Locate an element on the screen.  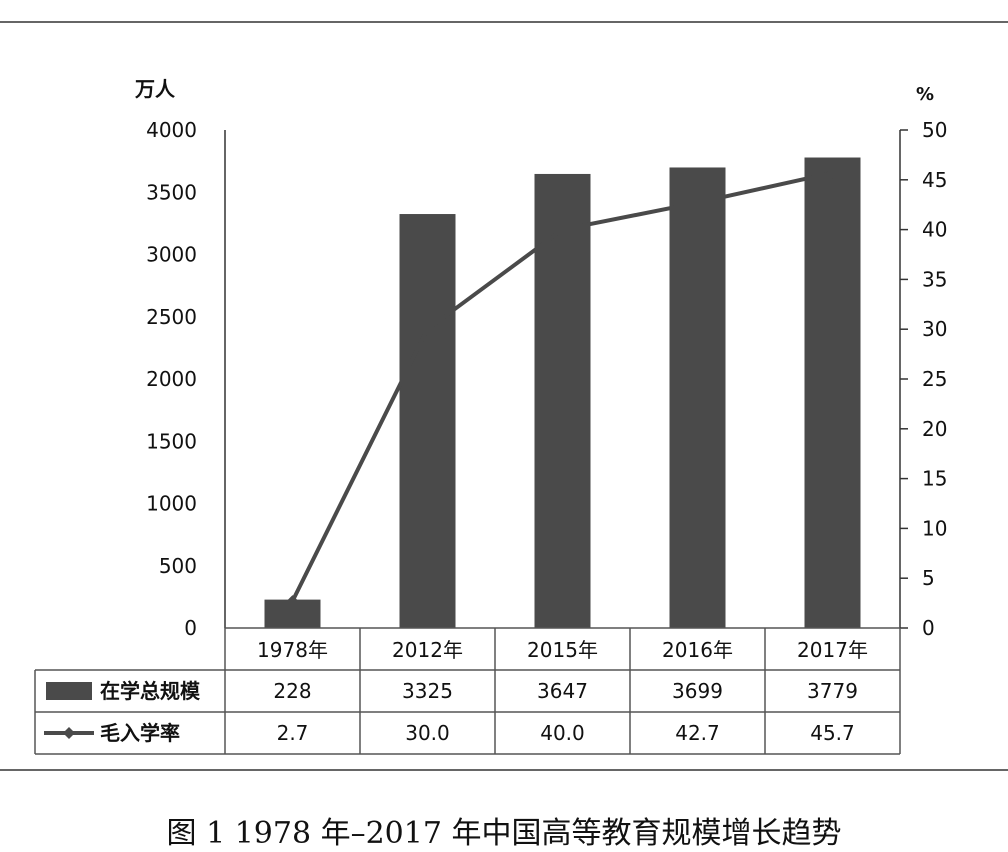
figure-caption: 图 1 1978 年–2017 年中国高等教育规模增长趋势 is located at coordinates (504, 833).